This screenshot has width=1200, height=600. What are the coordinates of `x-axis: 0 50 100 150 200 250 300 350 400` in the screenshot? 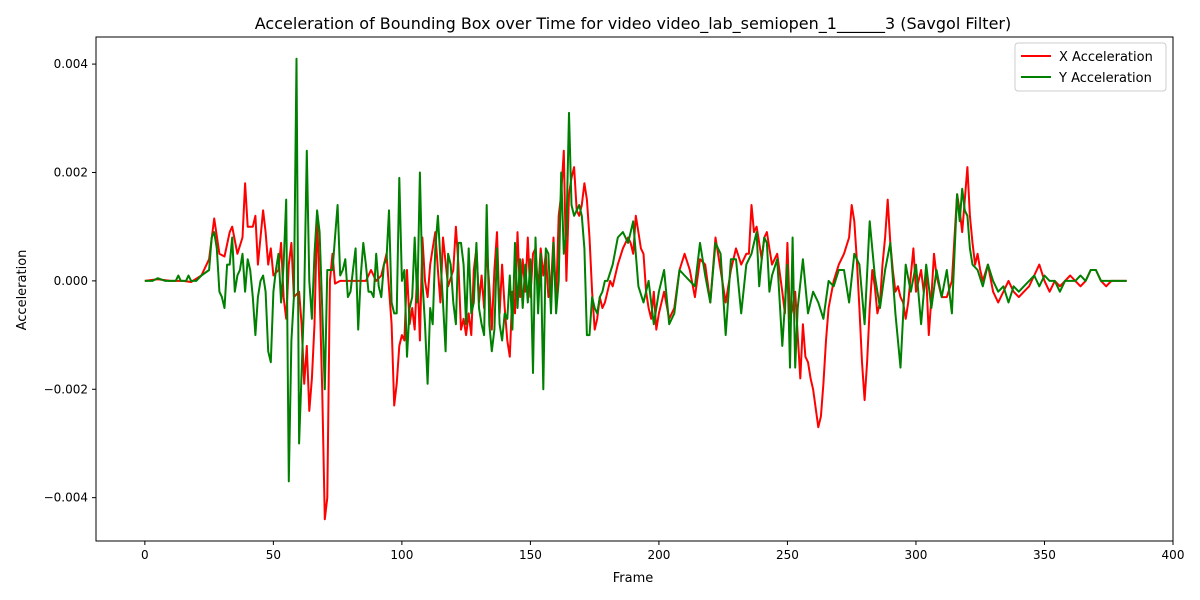 It's located at (662, 551).